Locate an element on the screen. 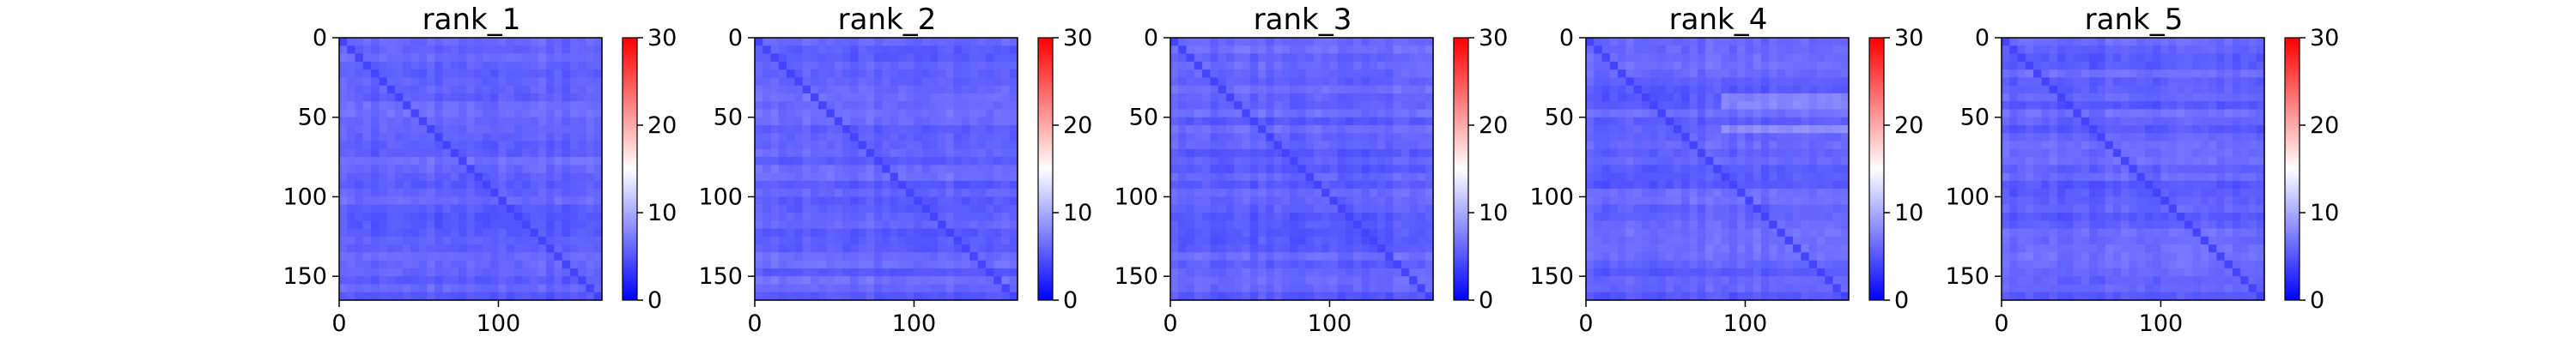  heatmap-cells is located at coordinates (471, 169).